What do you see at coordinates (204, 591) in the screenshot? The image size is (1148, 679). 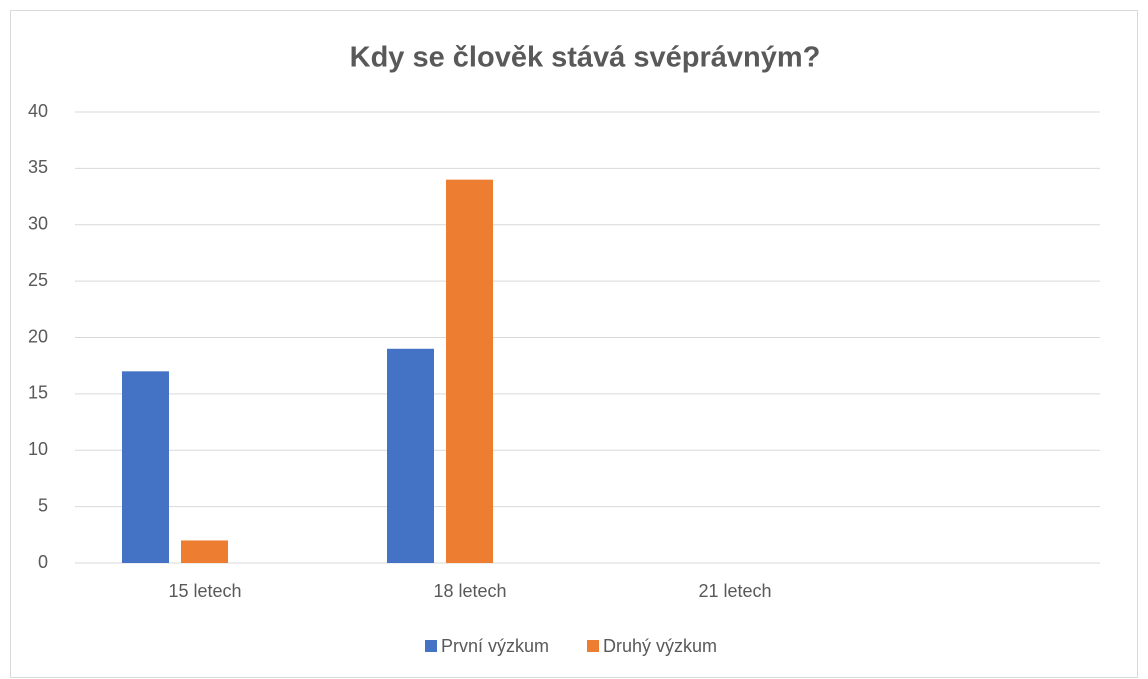 I see `x-tick-label: 15 letech` at bounding box center [204, 591].